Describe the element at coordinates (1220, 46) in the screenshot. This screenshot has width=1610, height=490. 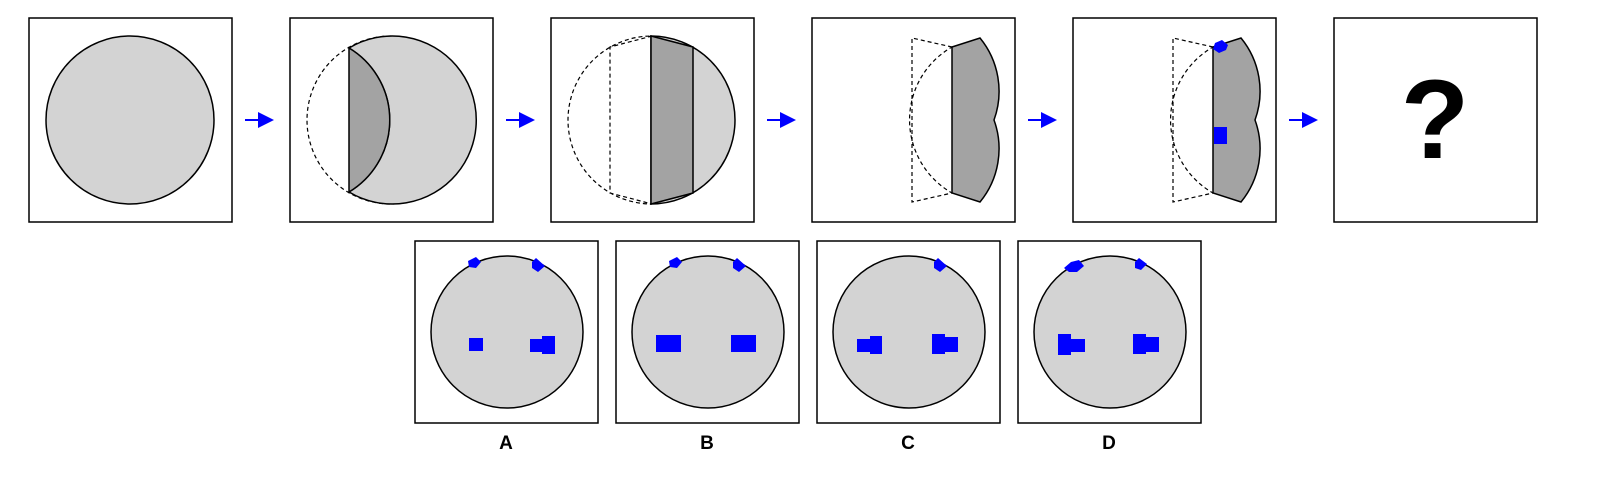
I see `punch-hole-top` at that location.